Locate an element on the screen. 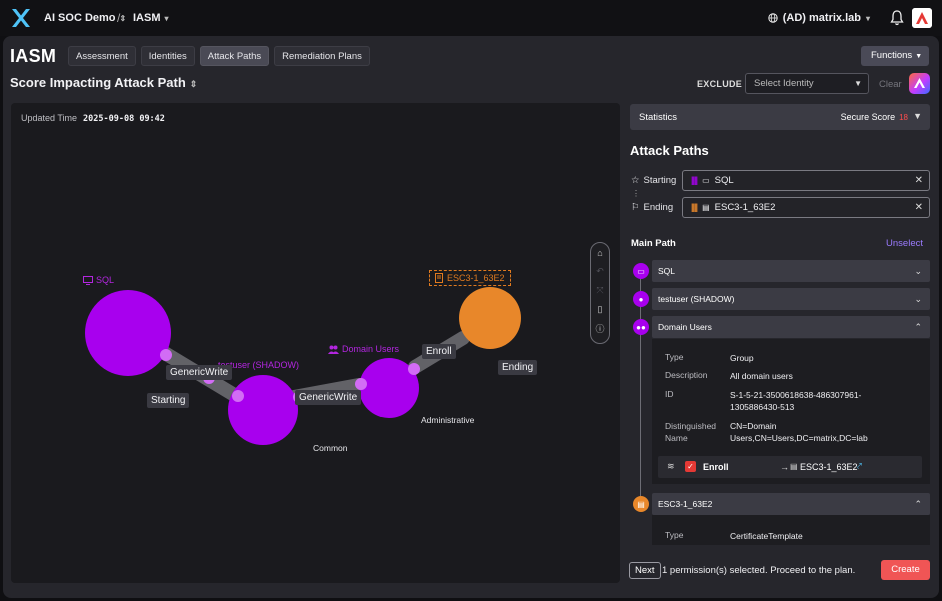 The height and width of the screenshot is (601, 942). certificate-icon is located at coordinates (439, 278).